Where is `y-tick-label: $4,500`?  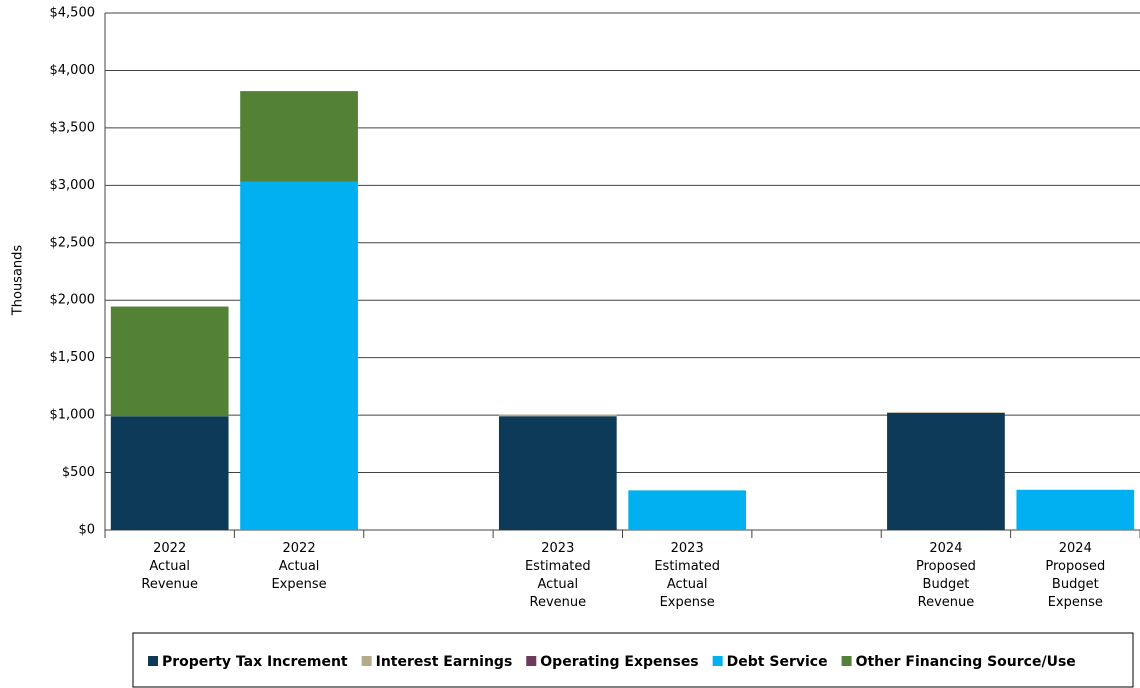 y-tick-label: $4,500 is located at coordinates (73, 13).